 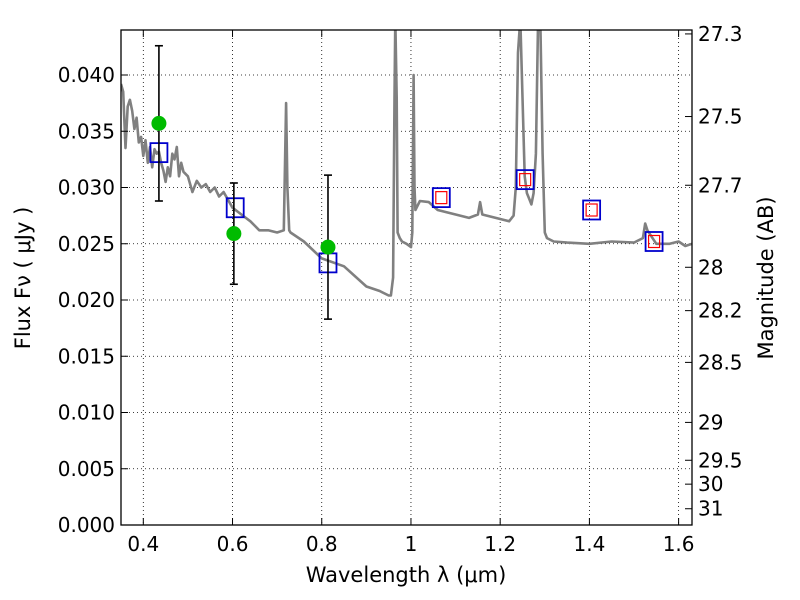 I want to click on y-tick-label: 0.030, so click(x=86, y=188).